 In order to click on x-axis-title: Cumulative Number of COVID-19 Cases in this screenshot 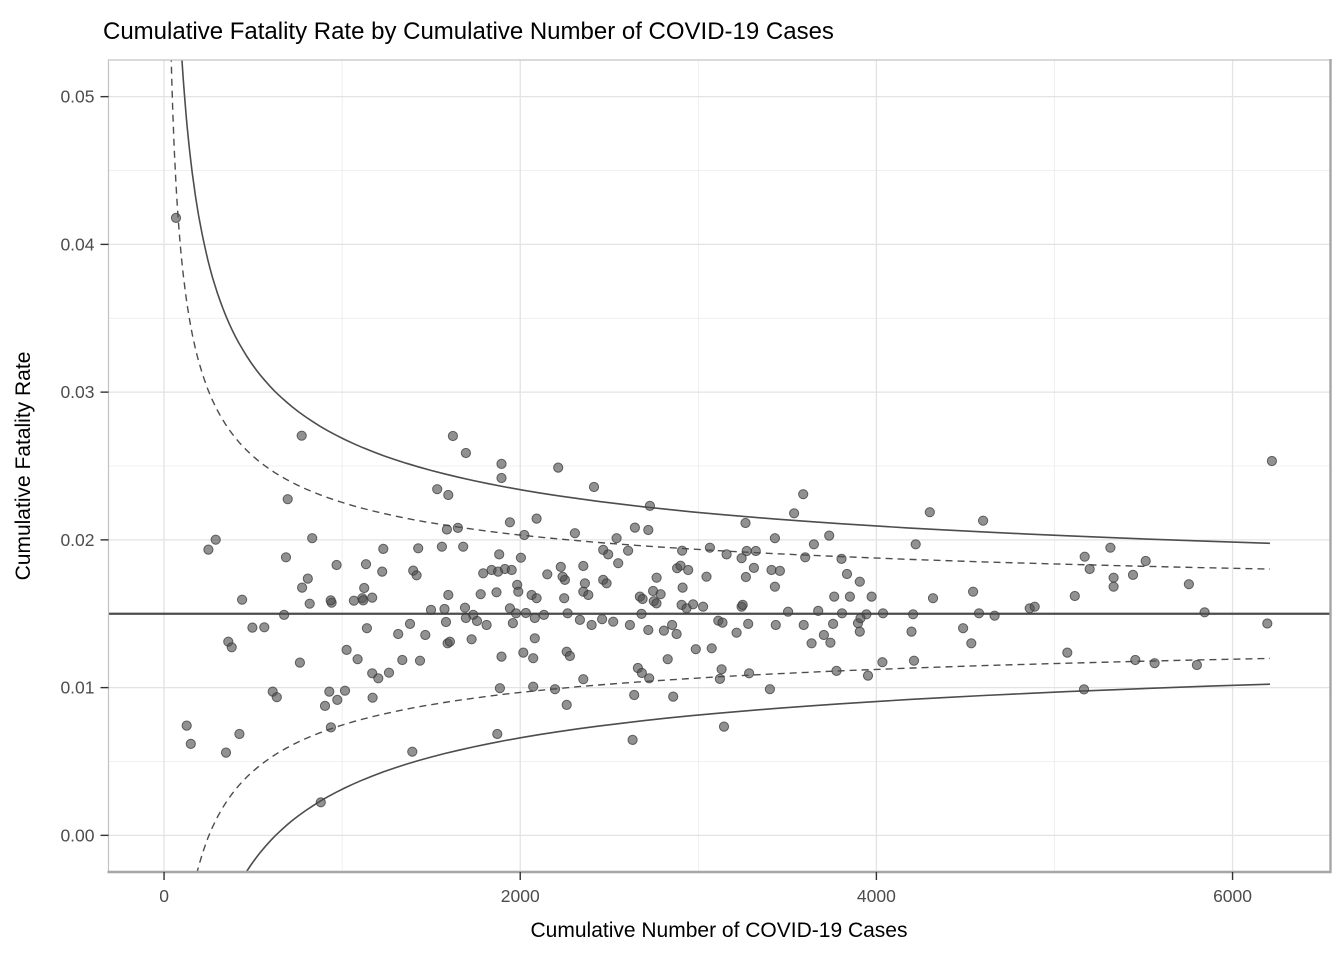, I will do `click(719, 930)`.